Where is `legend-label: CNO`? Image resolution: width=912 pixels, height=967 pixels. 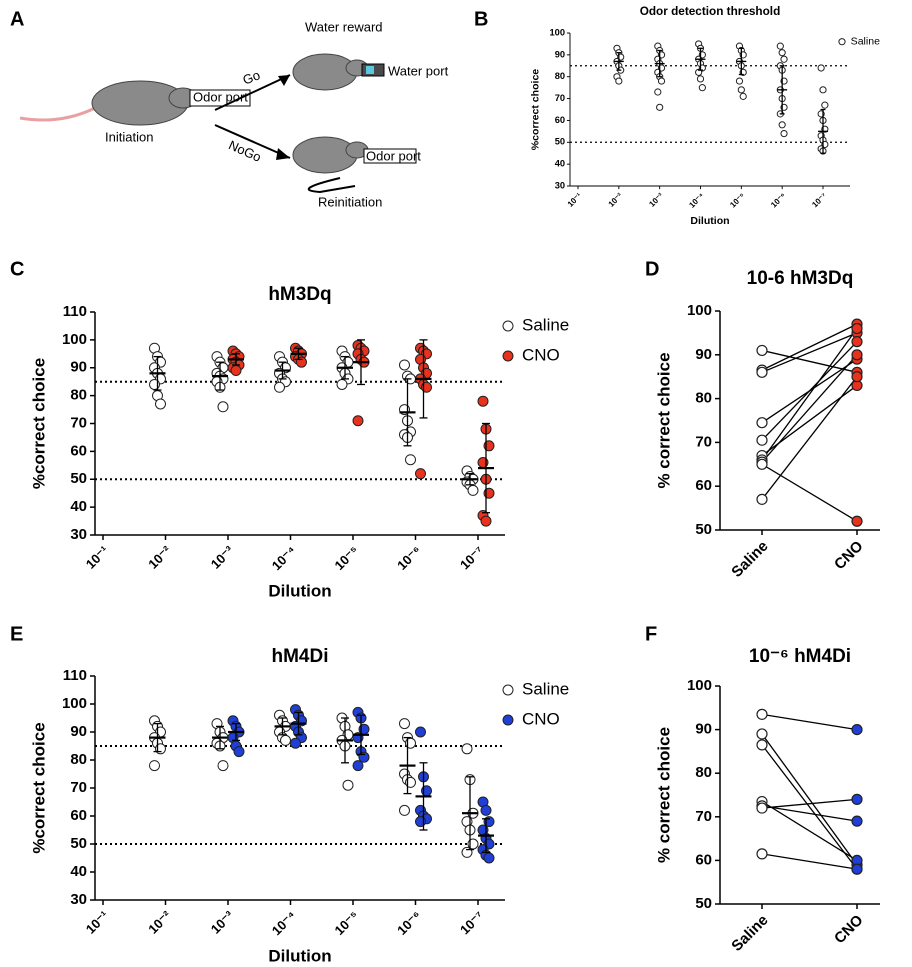
legend-label: CNO is located at coordinates (541, 354).